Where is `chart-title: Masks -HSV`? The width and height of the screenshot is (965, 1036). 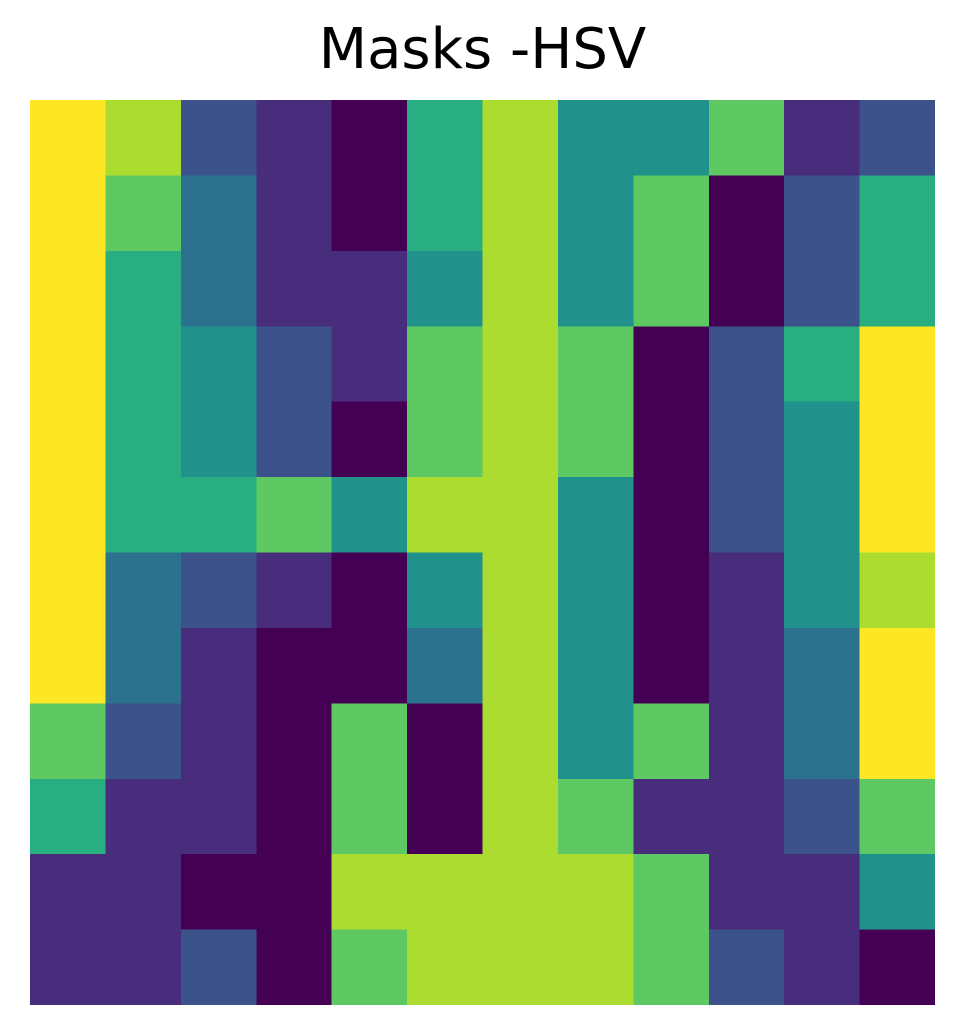 chart-title: Masks -HSV is located at coordinates (482, 49).